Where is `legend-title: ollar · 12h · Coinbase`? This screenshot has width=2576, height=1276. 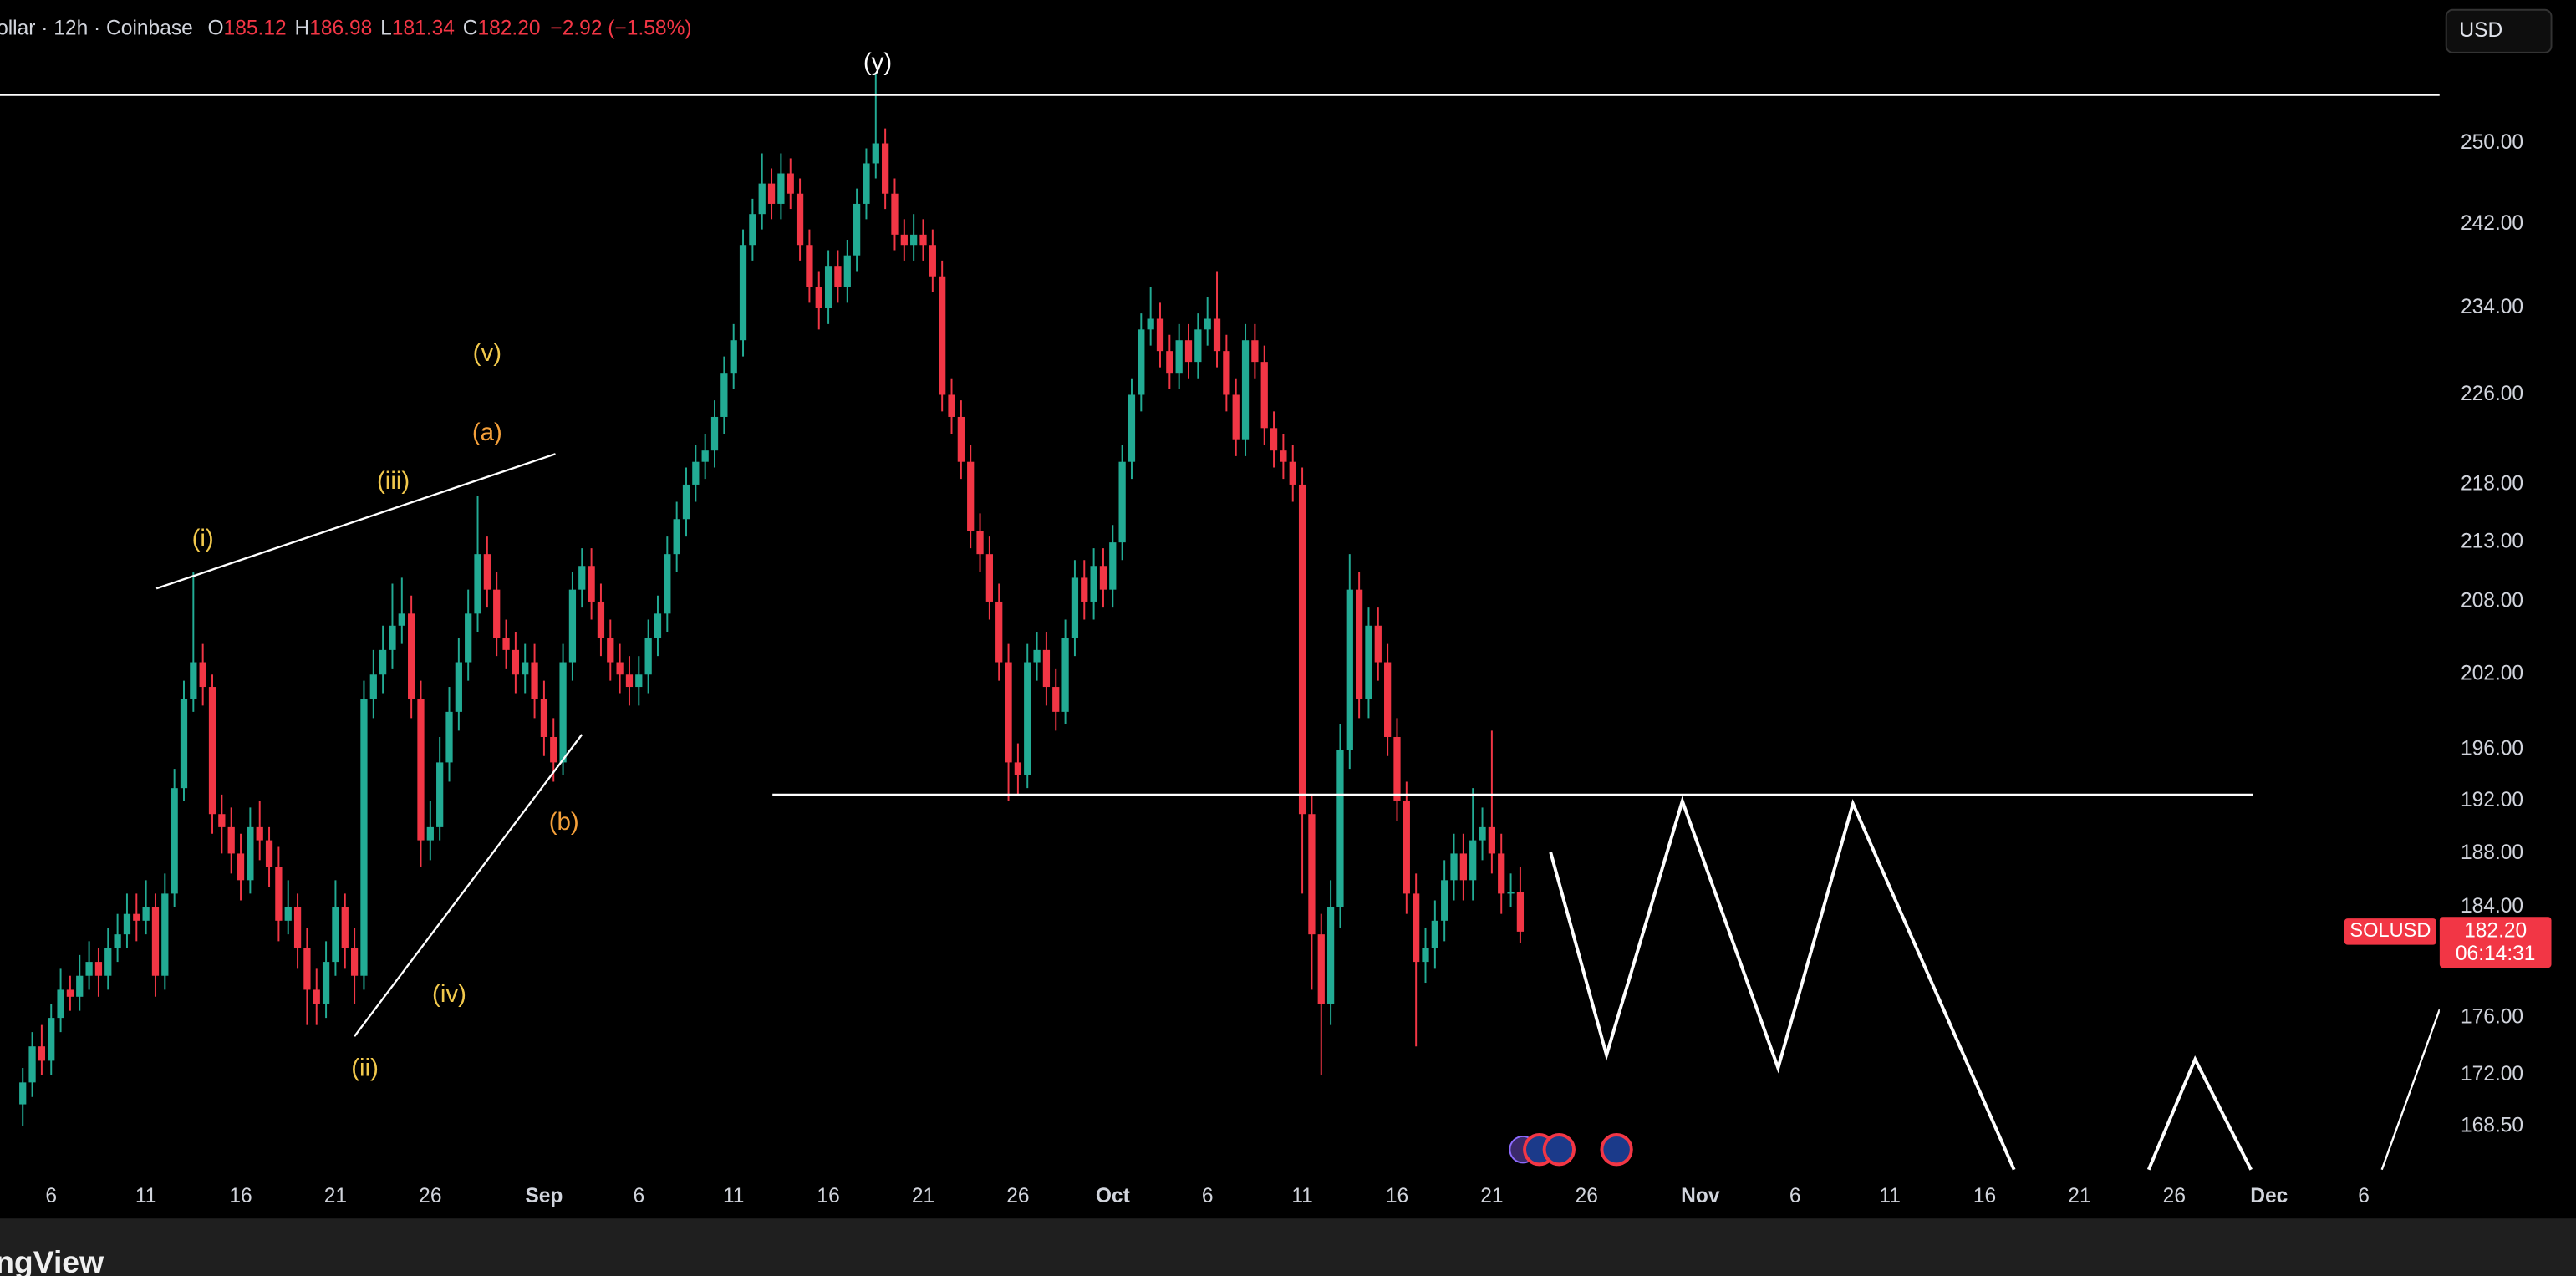
legend-title: ollar · 12h · Coinbase is located at coordinates (96, 29).